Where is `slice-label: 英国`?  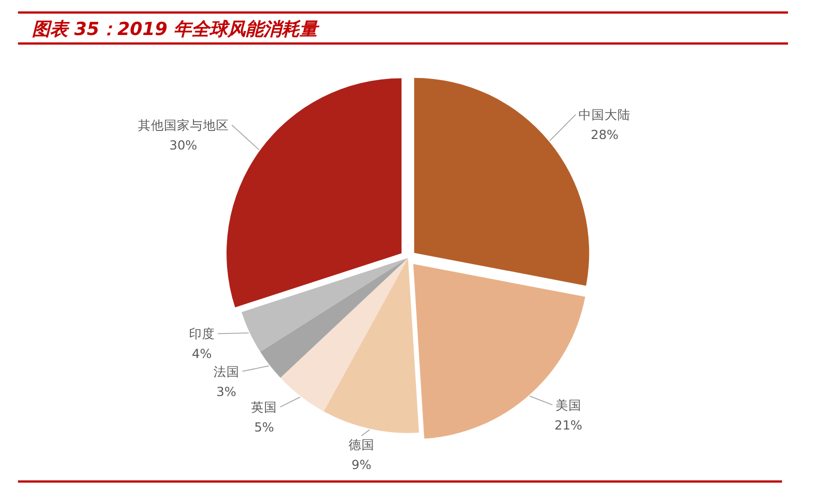
slice-label: 英国 is located at coordinates (264, 407).